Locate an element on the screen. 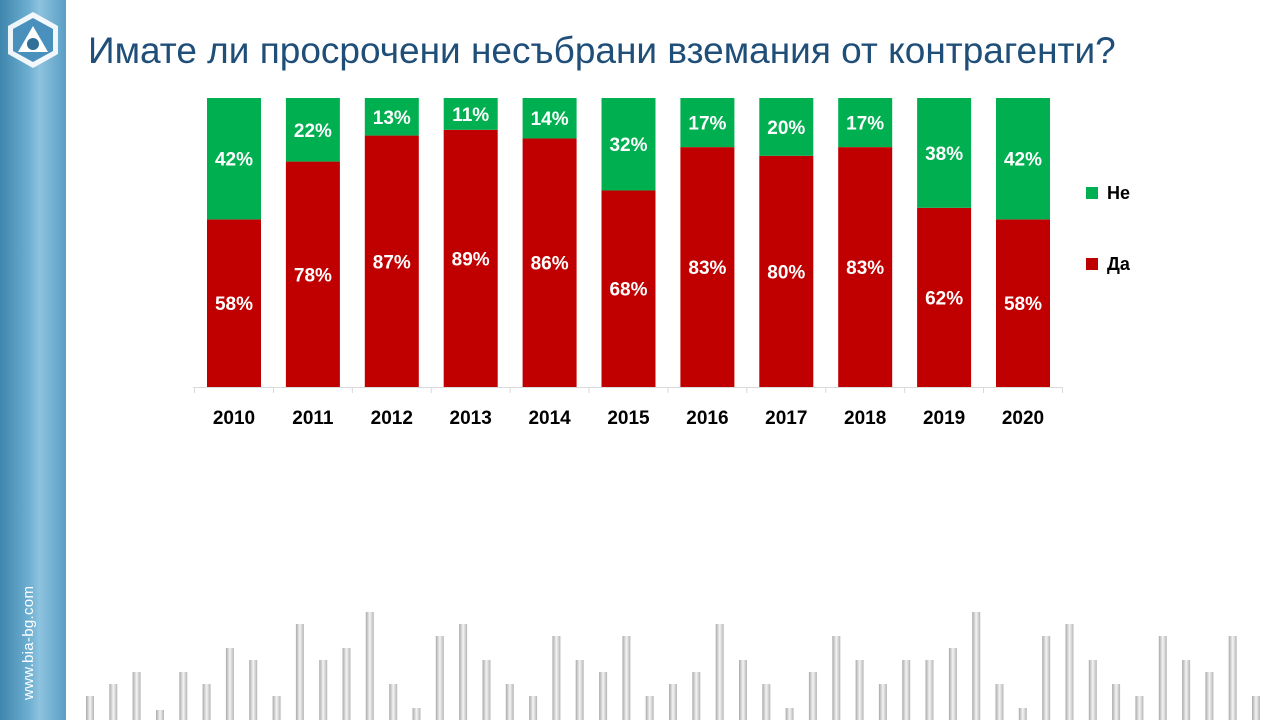 The height and width of the screenshot is (720, 1280). bar-ne-2012 is located at coordinates (391, 117).